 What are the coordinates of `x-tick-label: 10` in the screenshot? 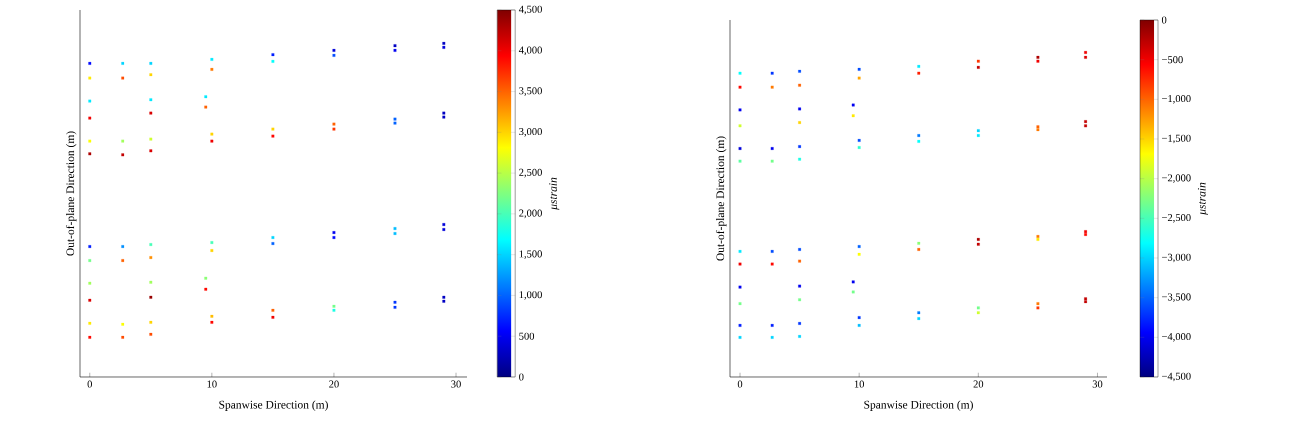 It's located at (859, 384).